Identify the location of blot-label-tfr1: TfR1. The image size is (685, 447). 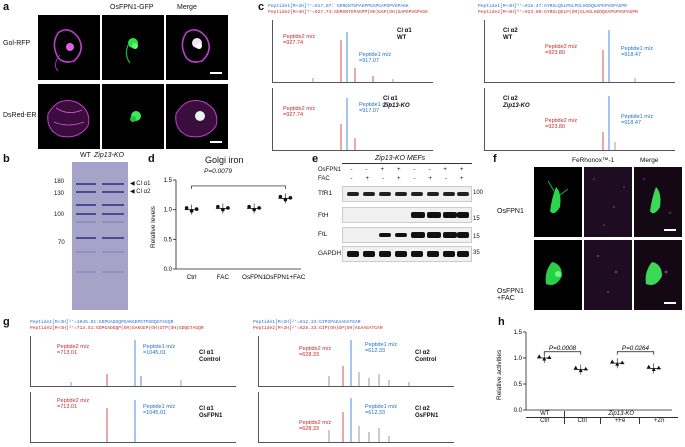
(325, 193).